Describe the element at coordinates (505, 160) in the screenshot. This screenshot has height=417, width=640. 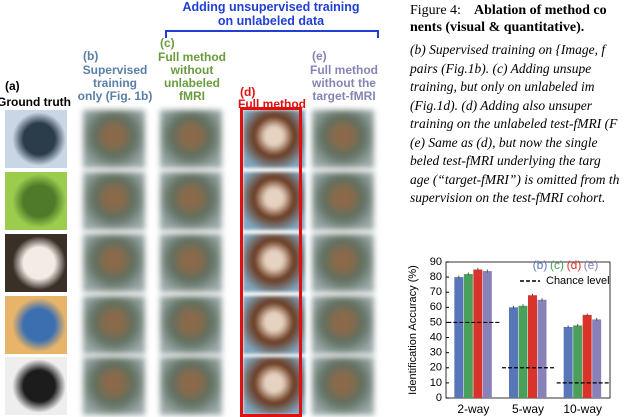
I see `caption-line: beled test-fMRI underlying the targ` at that location.